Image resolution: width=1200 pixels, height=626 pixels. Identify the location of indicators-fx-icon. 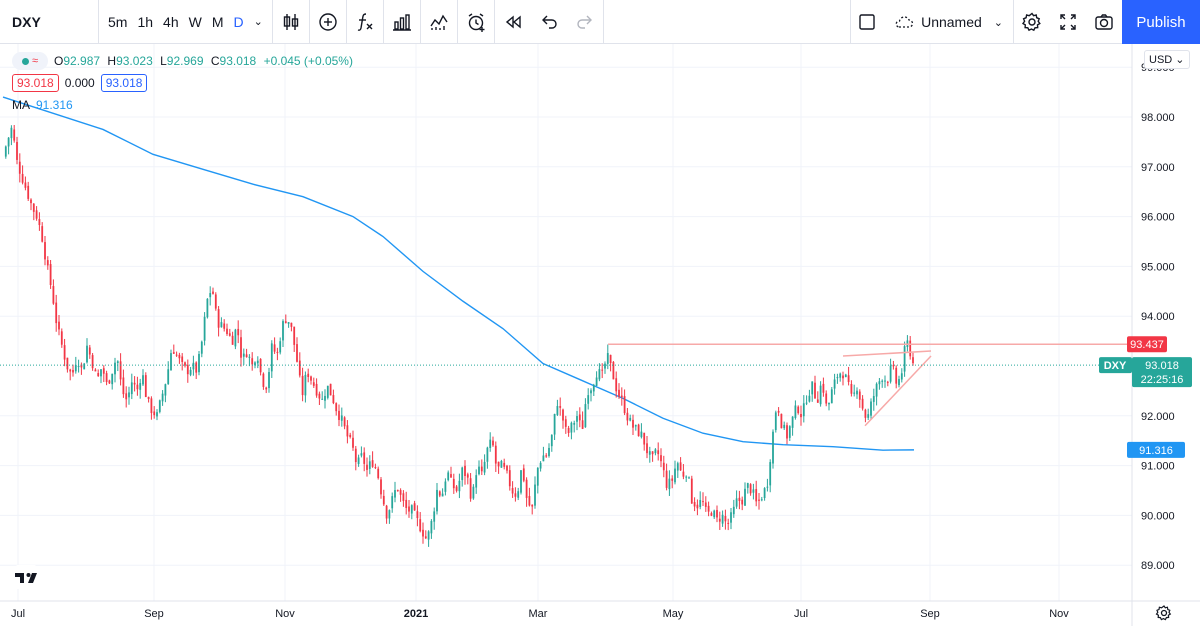
(365, 22).